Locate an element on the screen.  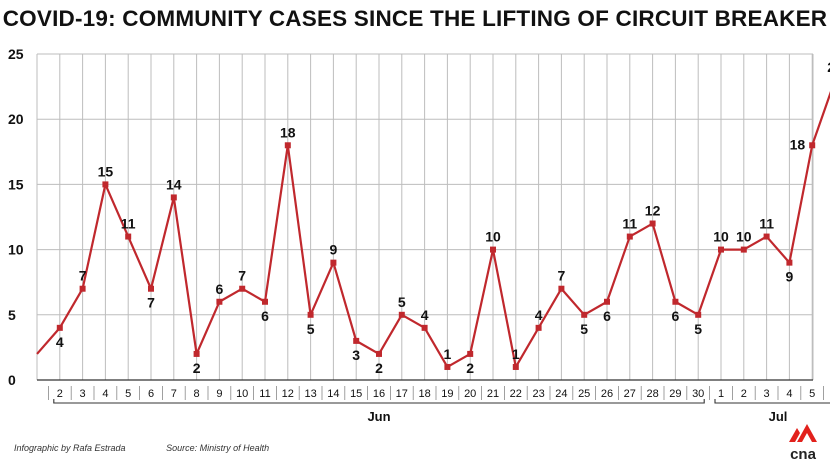
x-tick-label: 23 is located at coordinates (538, 394).